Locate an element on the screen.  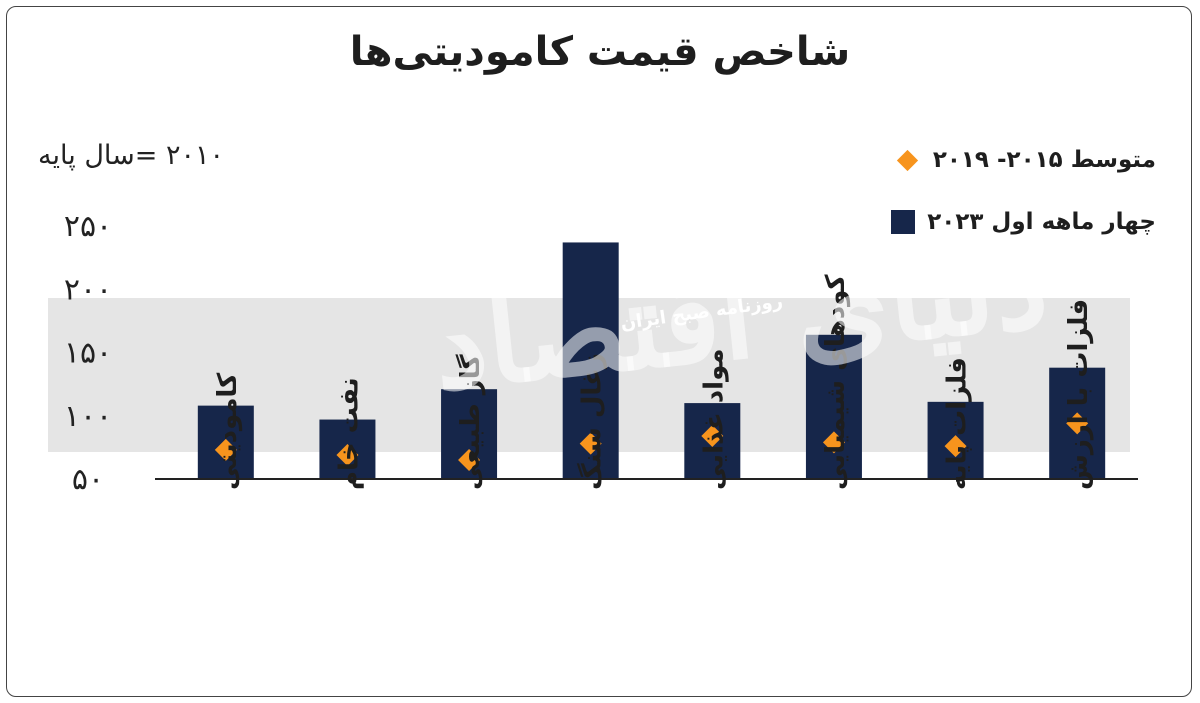
legend-item-avg: متوسط ۲۰۱۵- ۲۰۱۹ is located at coordinates (1023, 160).